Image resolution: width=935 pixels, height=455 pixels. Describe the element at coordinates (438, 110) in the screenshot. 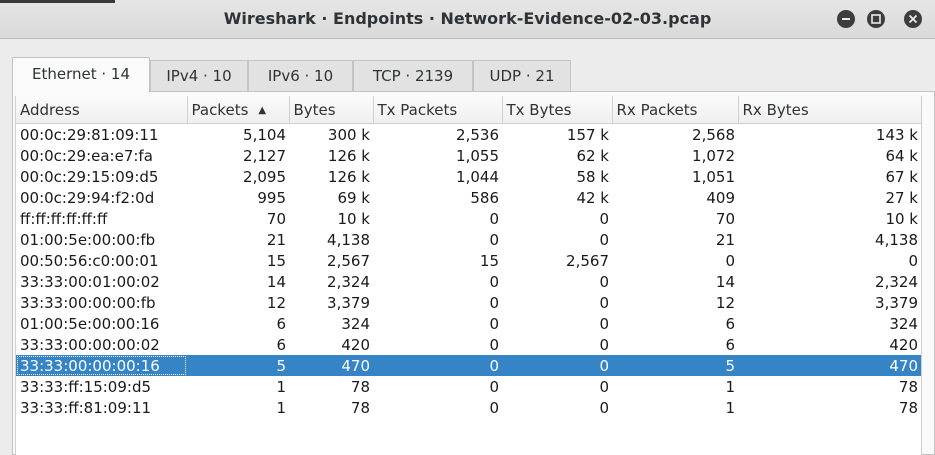

I see `column-header-tx-packets: Tx Packets` at that location.